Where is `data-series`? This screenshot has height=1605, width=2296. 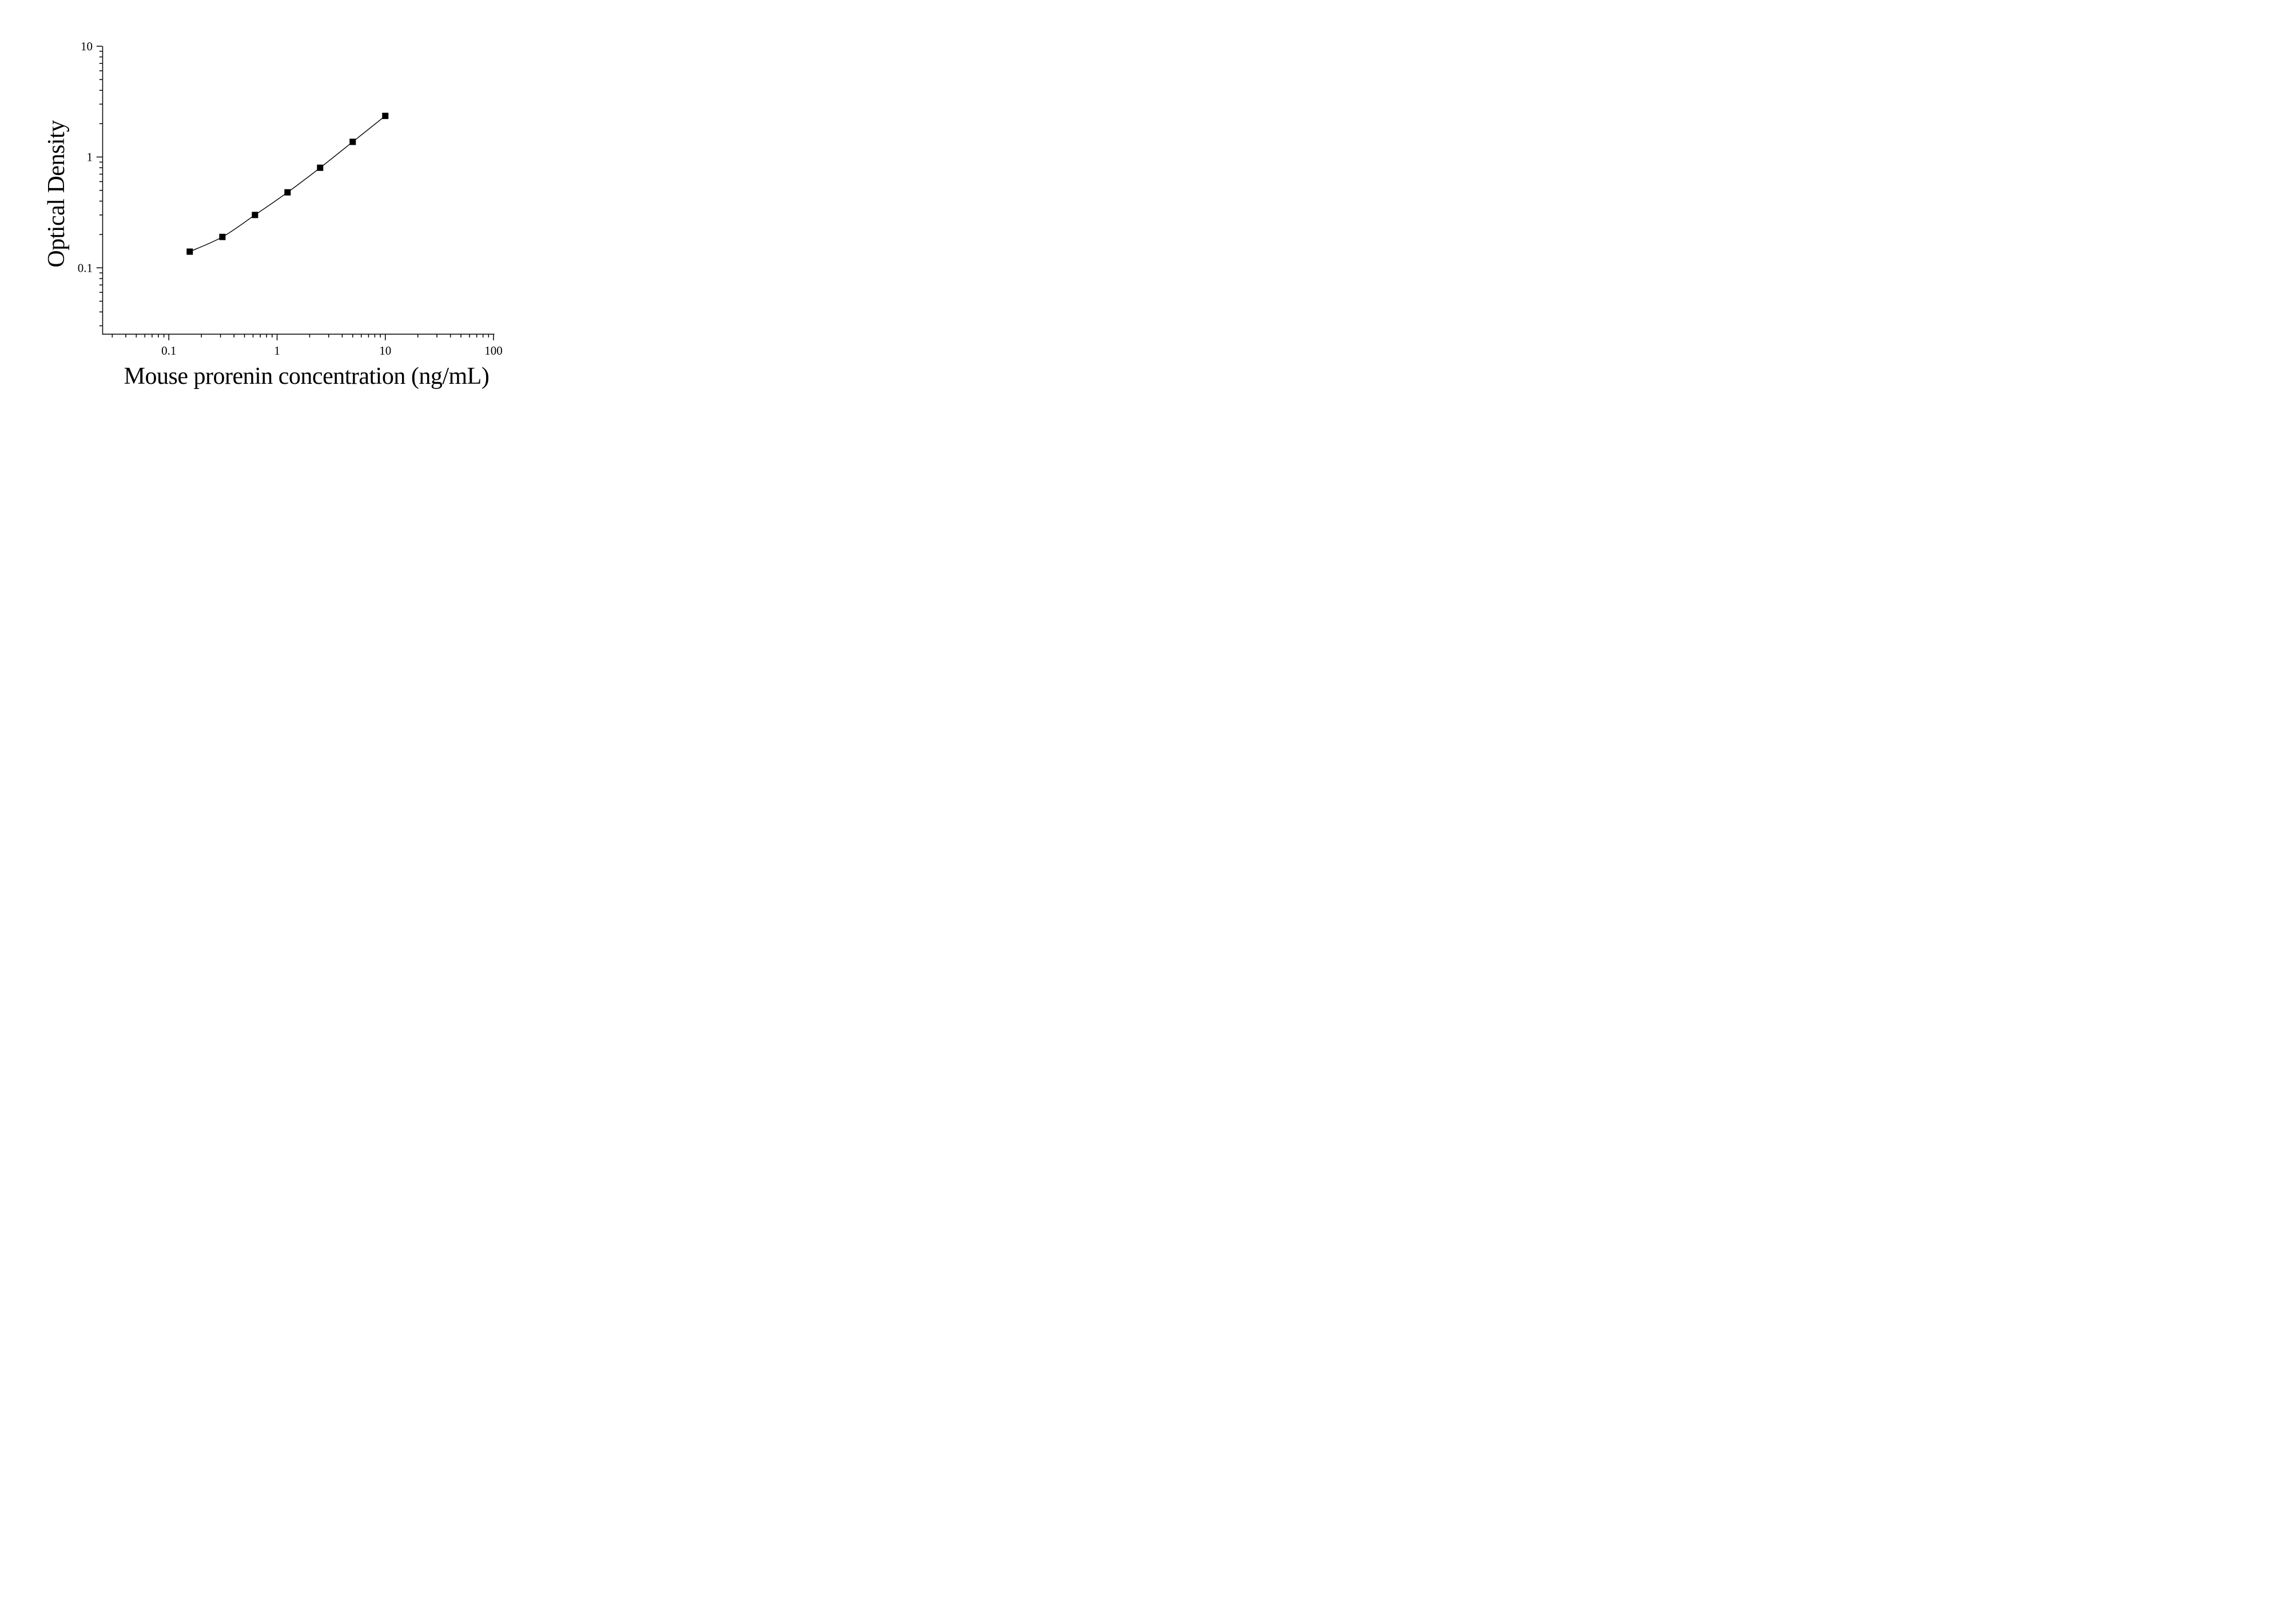
data-series is located at coordinates (287, 184).